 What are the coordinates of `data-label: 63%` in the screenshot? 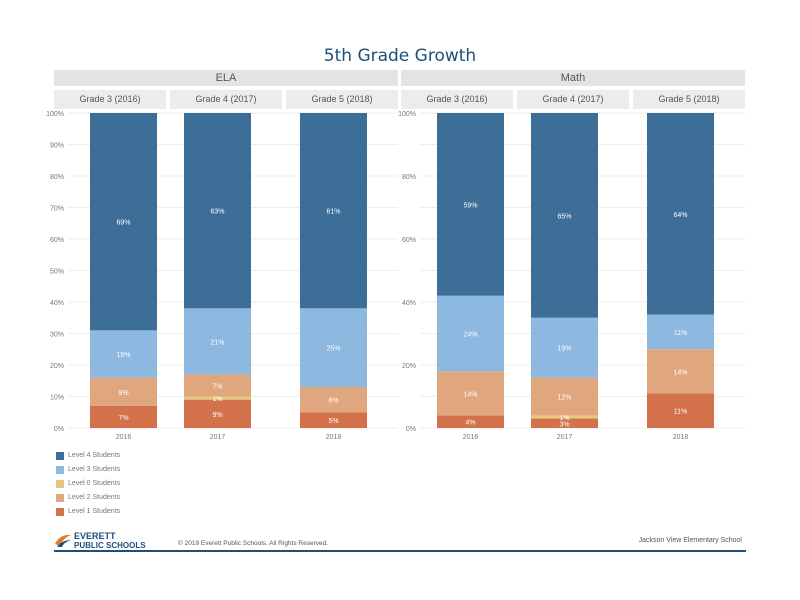 It's located at (217, 212).